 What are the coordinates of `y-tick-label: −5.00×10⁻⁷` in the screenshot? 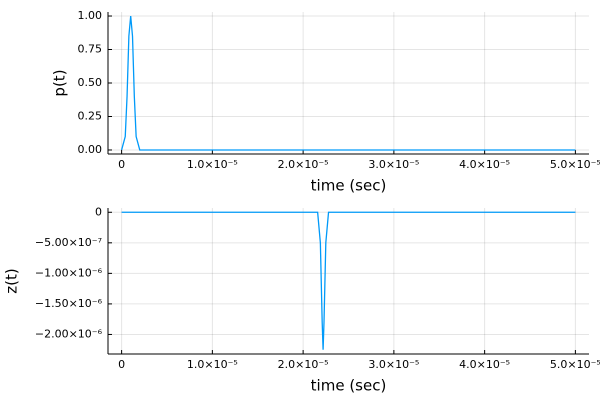 It's located at (68, 242).